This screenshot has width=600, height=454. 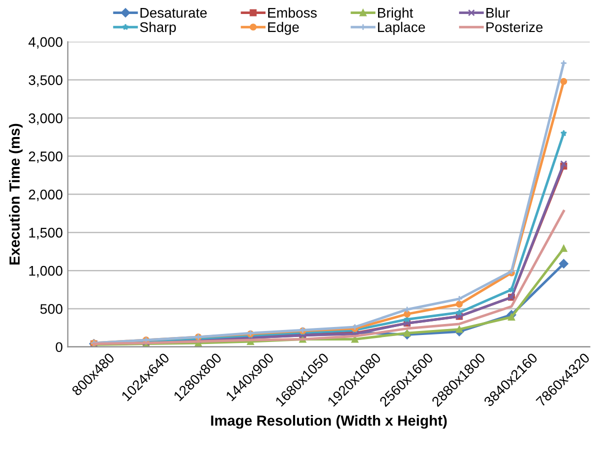 I want to click on y-tick-label: 2,000, so click(x=45, y=196).